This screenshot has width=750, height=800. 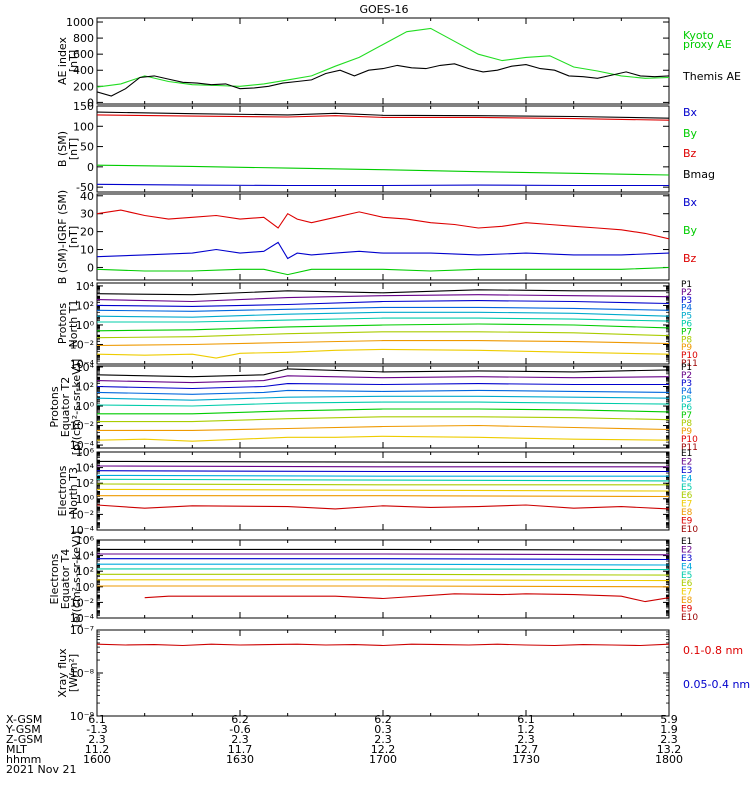 I want to click on series-line-themis-ae, so click(x=383, y=80).